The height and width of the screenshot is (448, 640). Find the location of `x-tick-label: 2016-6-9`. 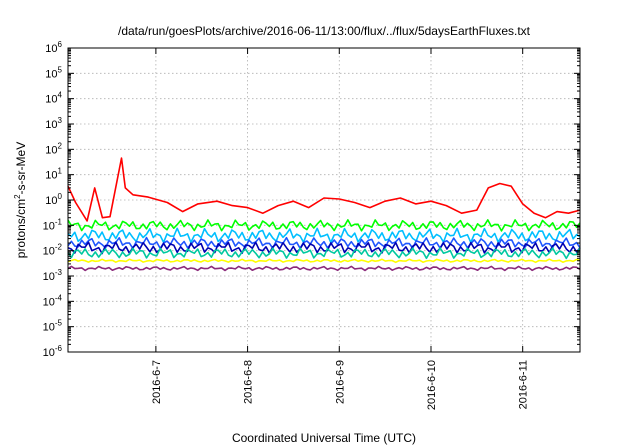

x-tick-label: 2016-6-9 is located at coordinates (340, 382).